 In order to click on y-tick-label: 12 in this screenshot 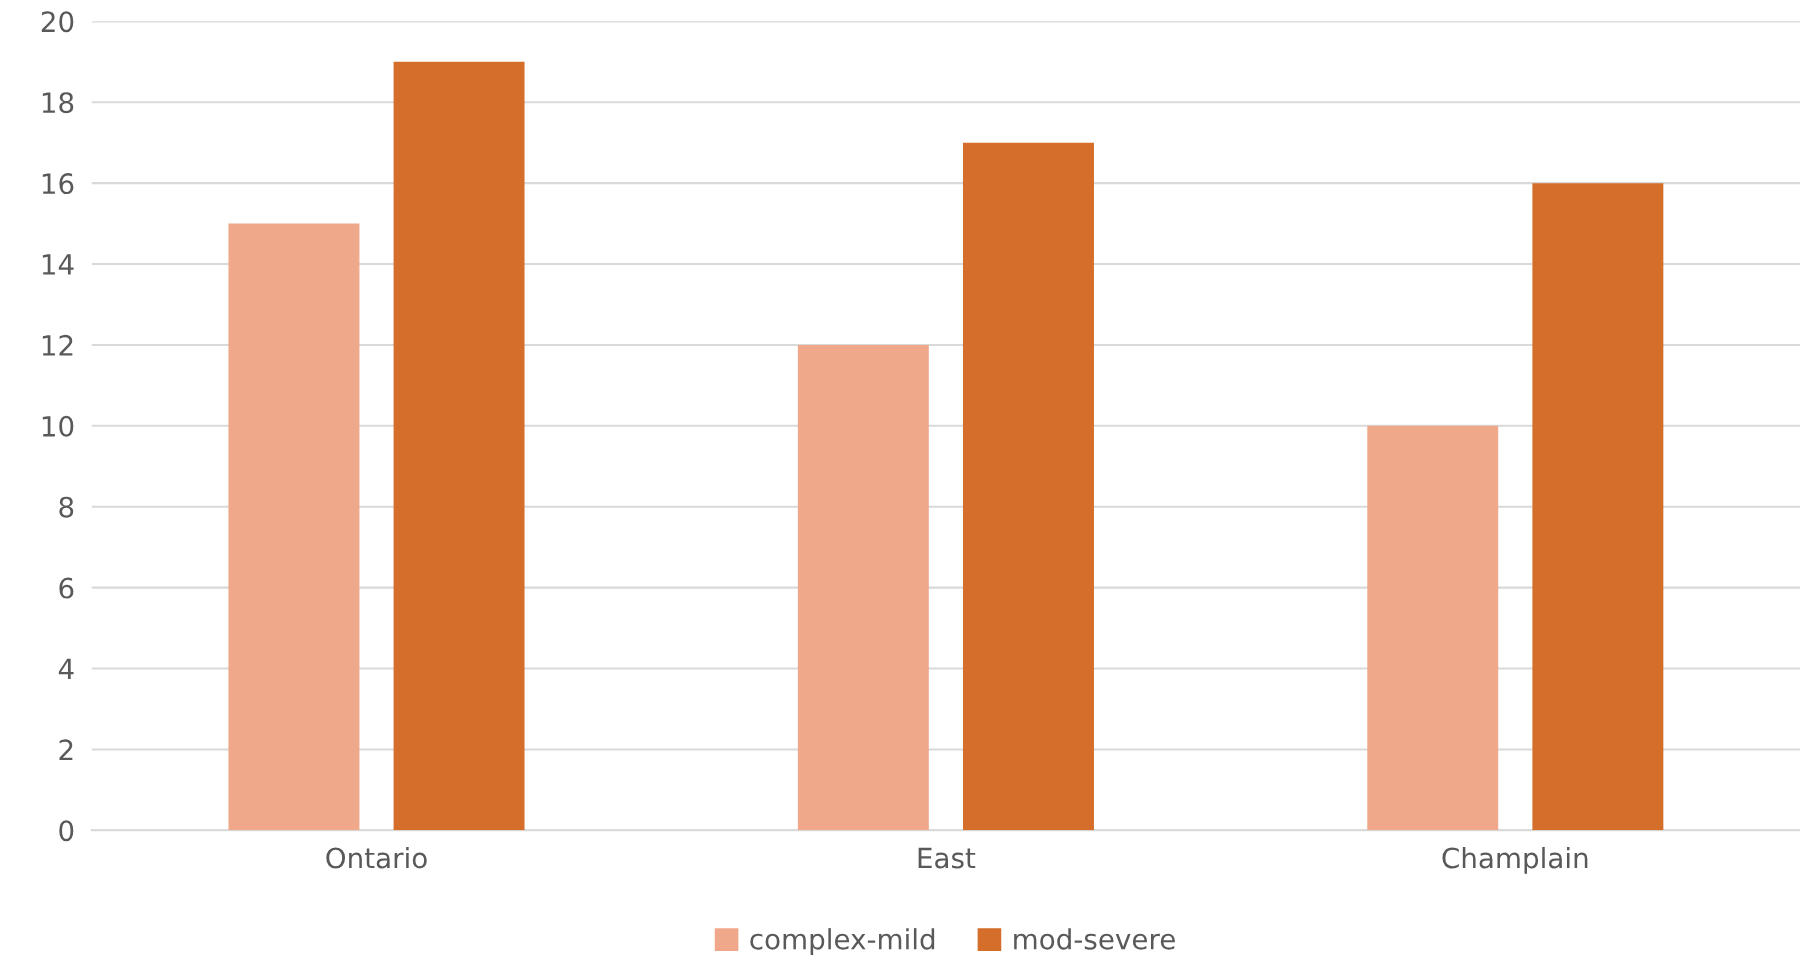, I will do `click(57, 345)`.